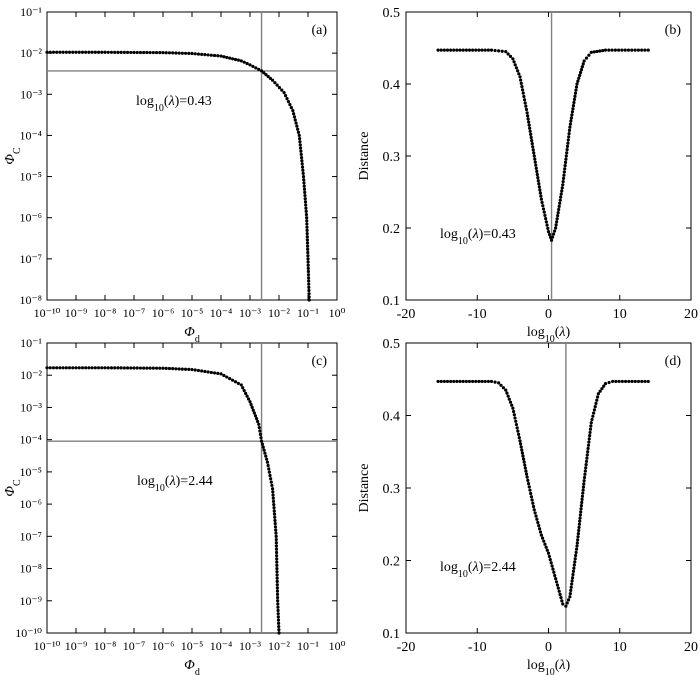 This screenshot has height=675, width=700. I want to click on x-tick-label: 10⁻¹, so click(308, 646).